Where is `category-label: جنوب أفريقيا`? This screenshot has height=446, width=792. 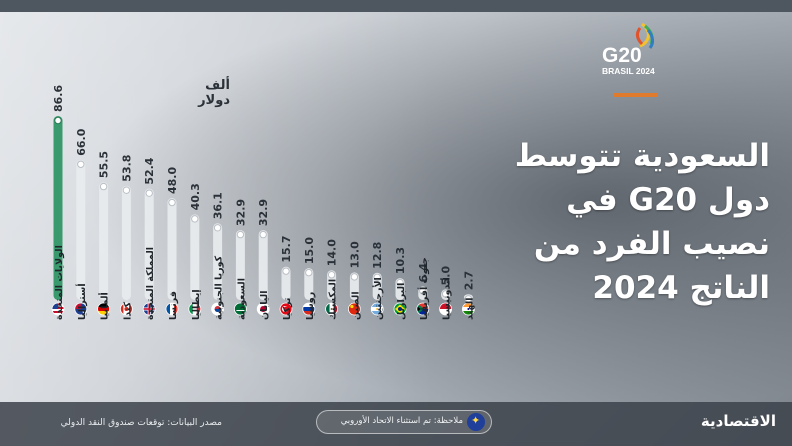
category-label: جنوب أفريقيا is located at coordinates (423, 288).